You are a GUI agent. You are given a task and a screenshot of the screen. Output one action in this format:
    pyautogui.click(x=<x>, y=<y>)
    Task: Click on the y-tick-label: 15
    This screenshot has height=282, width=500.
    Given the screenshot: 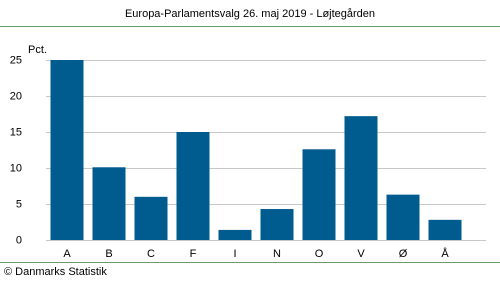 What is the action you would take?
    pyautogui.click(x=16, y=132)
    